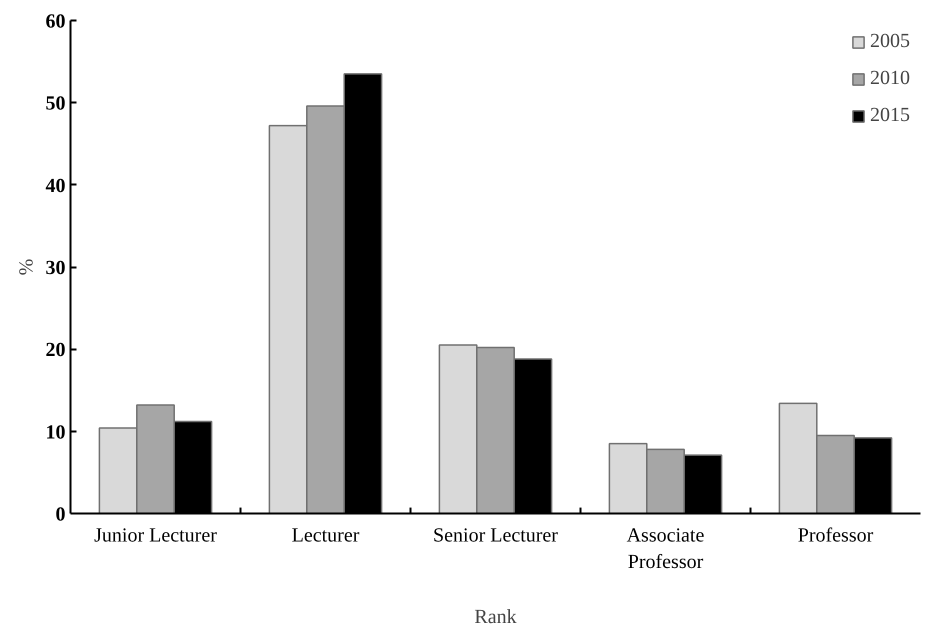 This screenshot has height=636, width=946. I want to click on y-tick-label: 30, so click(56, 268).